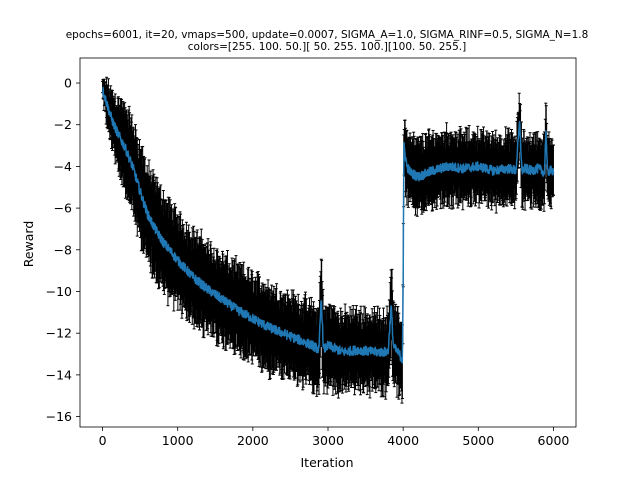 This screenshot has width=640, height=480. What do you see at coordinates (59, 291) in the screenshot?
I see `y-tick-label: −10` at bounding box center [59, 291].